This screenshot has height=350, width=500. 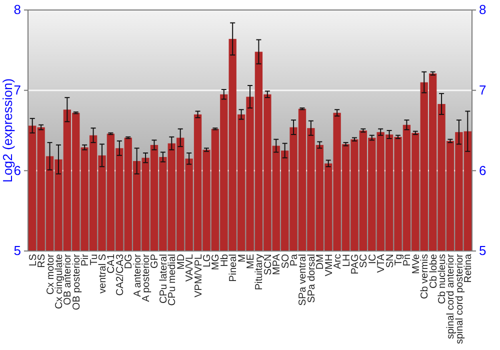 What do you see at coordinates (76, 281) in the screenshot?
I see `x-tick-label: OB posterior` at bounding box center [76, 281].